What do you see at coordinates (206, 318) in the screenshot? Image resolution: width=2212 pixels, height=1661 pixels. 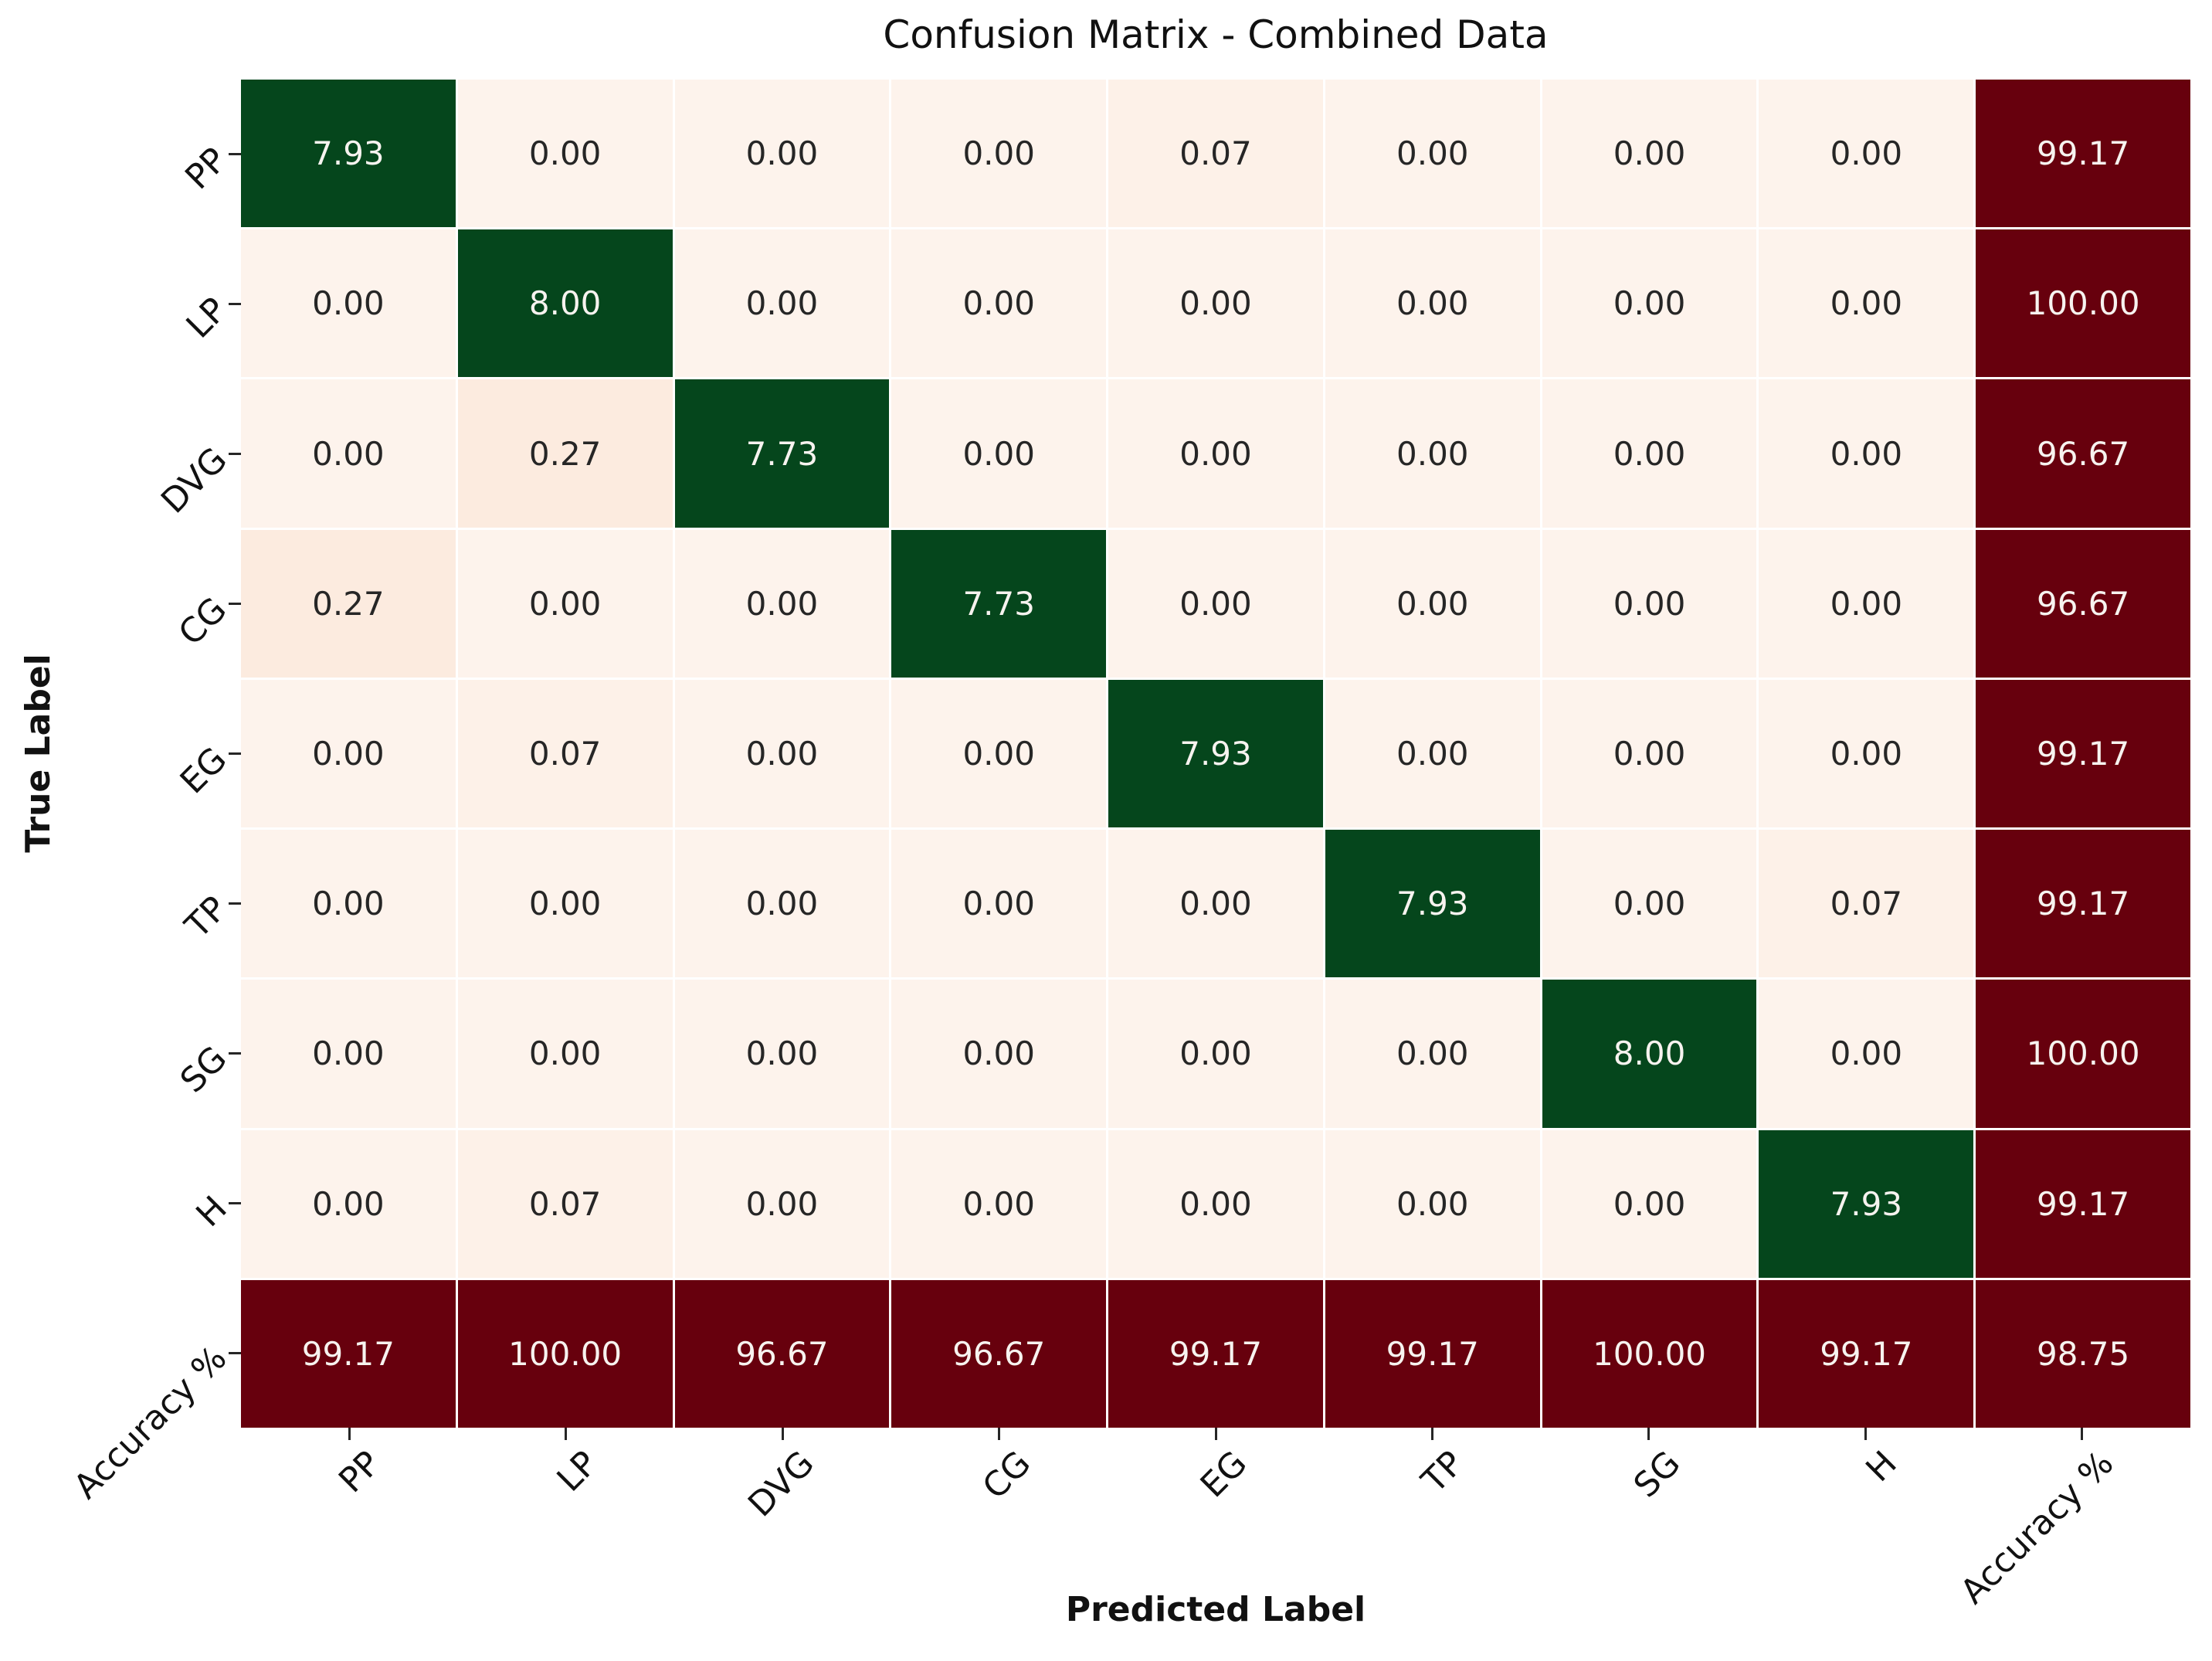 I see `y-tick-label: LP` at bounding box center [206, 318].